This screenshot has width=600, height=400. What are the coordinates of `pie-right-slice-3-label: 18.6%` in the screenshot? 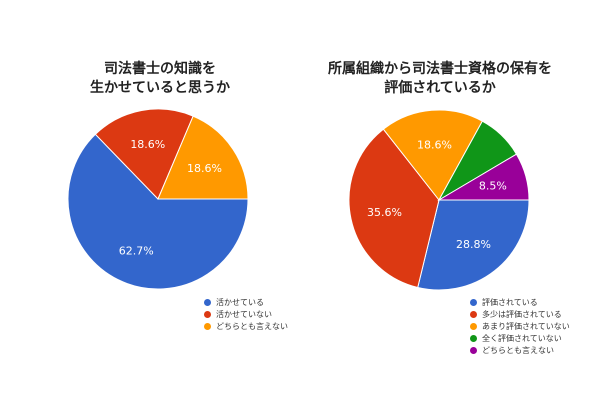 It's located at (434, 144).